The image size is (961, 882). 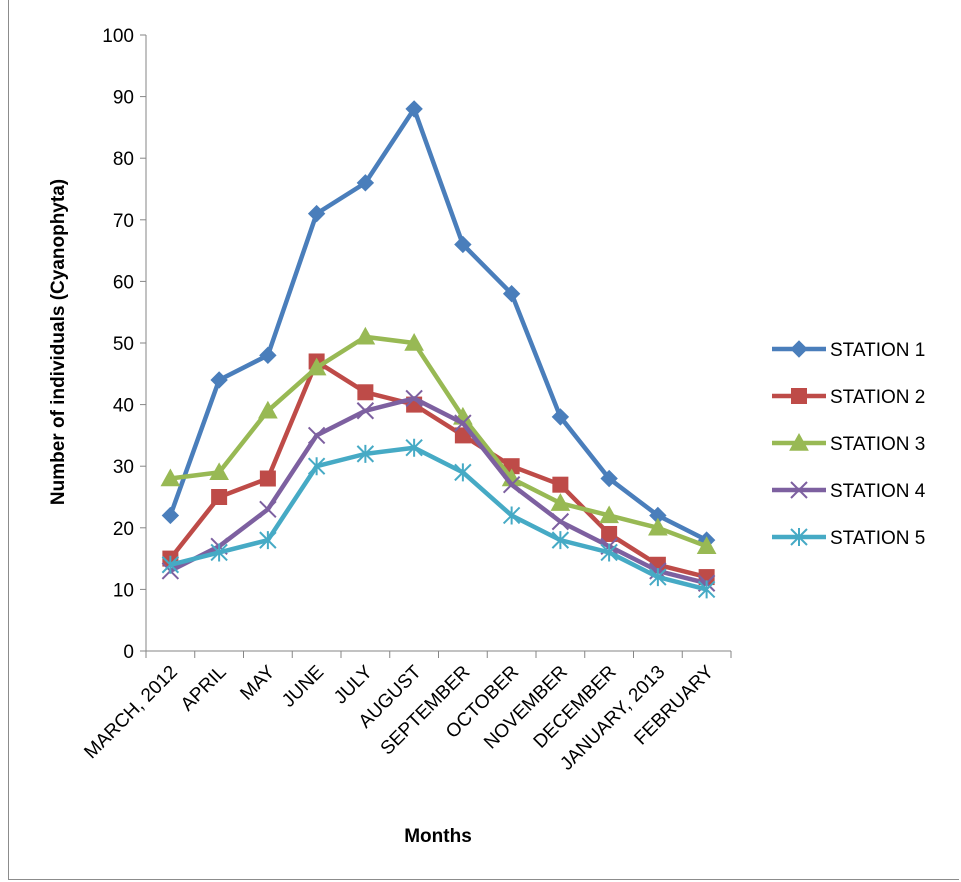 What do you see at coordinates (877, 350) in the screenshot?
I see `legend-label: STATION 1` at bounding box center [877, 350].